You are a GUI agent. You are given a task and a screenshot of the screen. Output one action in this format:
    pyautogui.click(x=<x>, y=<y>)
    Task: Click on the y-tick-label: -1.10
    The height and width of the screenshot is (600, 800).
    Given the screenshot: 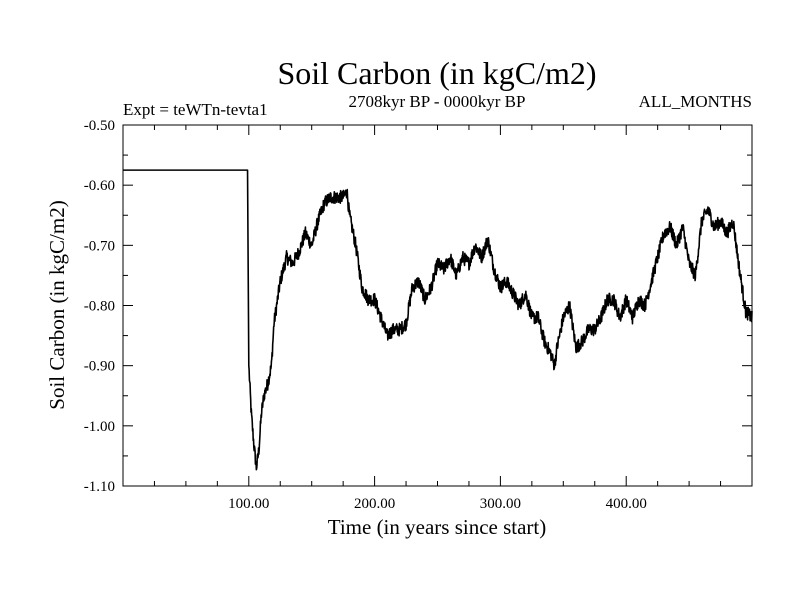 What is the action you would take?
    pyautogui.click(x=99, y=487)
    